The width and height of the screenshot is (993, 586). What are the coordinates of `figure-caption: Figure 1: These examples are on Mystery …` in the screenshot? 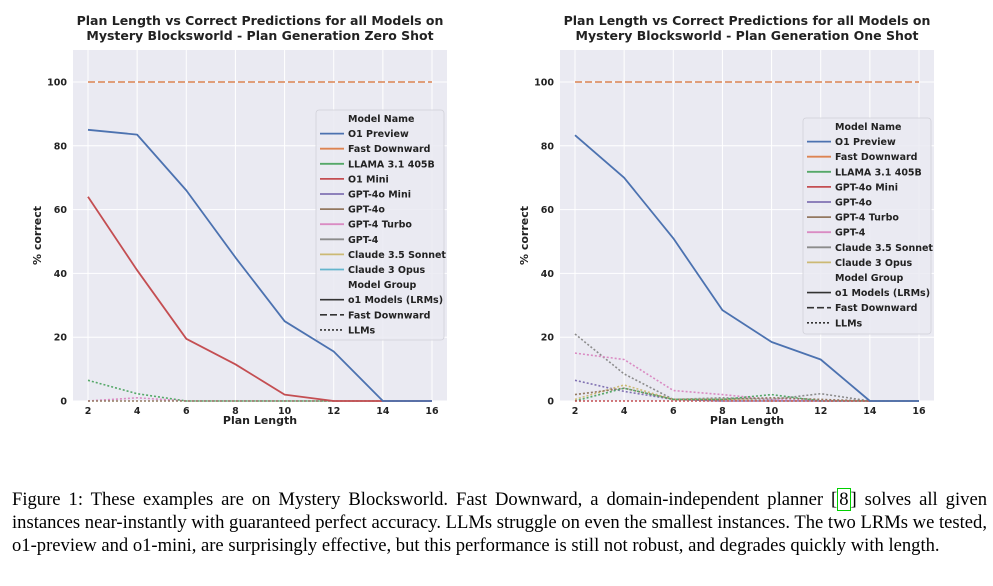 It's located at (499, 522).